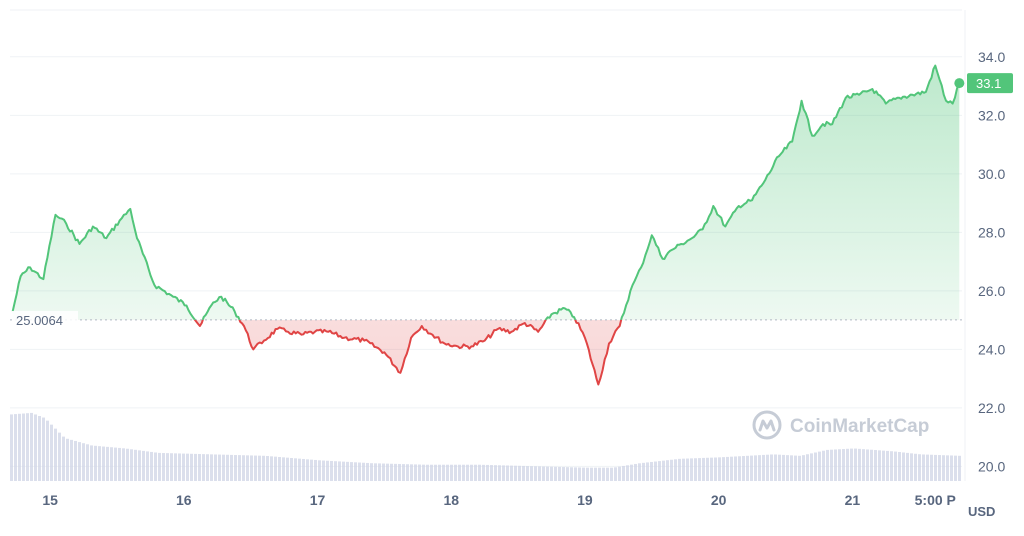 This screenshot has width=1024, height=536. What do you see at coordinates (451, 500) in the screenshot?
I see `x-tick-label: 18` at bounding box center [451, 500].